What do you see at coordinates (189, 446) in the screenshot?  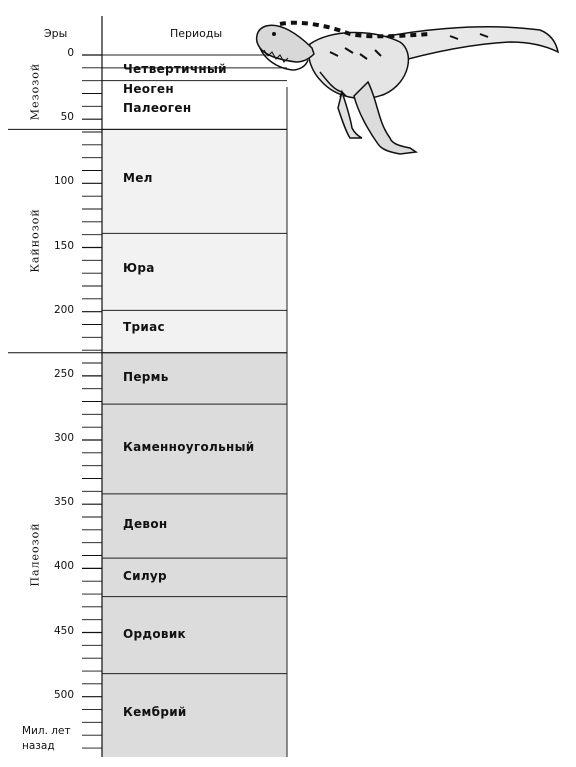 I see `period-label: Каменноугольный` at bounding box center [189, 446].